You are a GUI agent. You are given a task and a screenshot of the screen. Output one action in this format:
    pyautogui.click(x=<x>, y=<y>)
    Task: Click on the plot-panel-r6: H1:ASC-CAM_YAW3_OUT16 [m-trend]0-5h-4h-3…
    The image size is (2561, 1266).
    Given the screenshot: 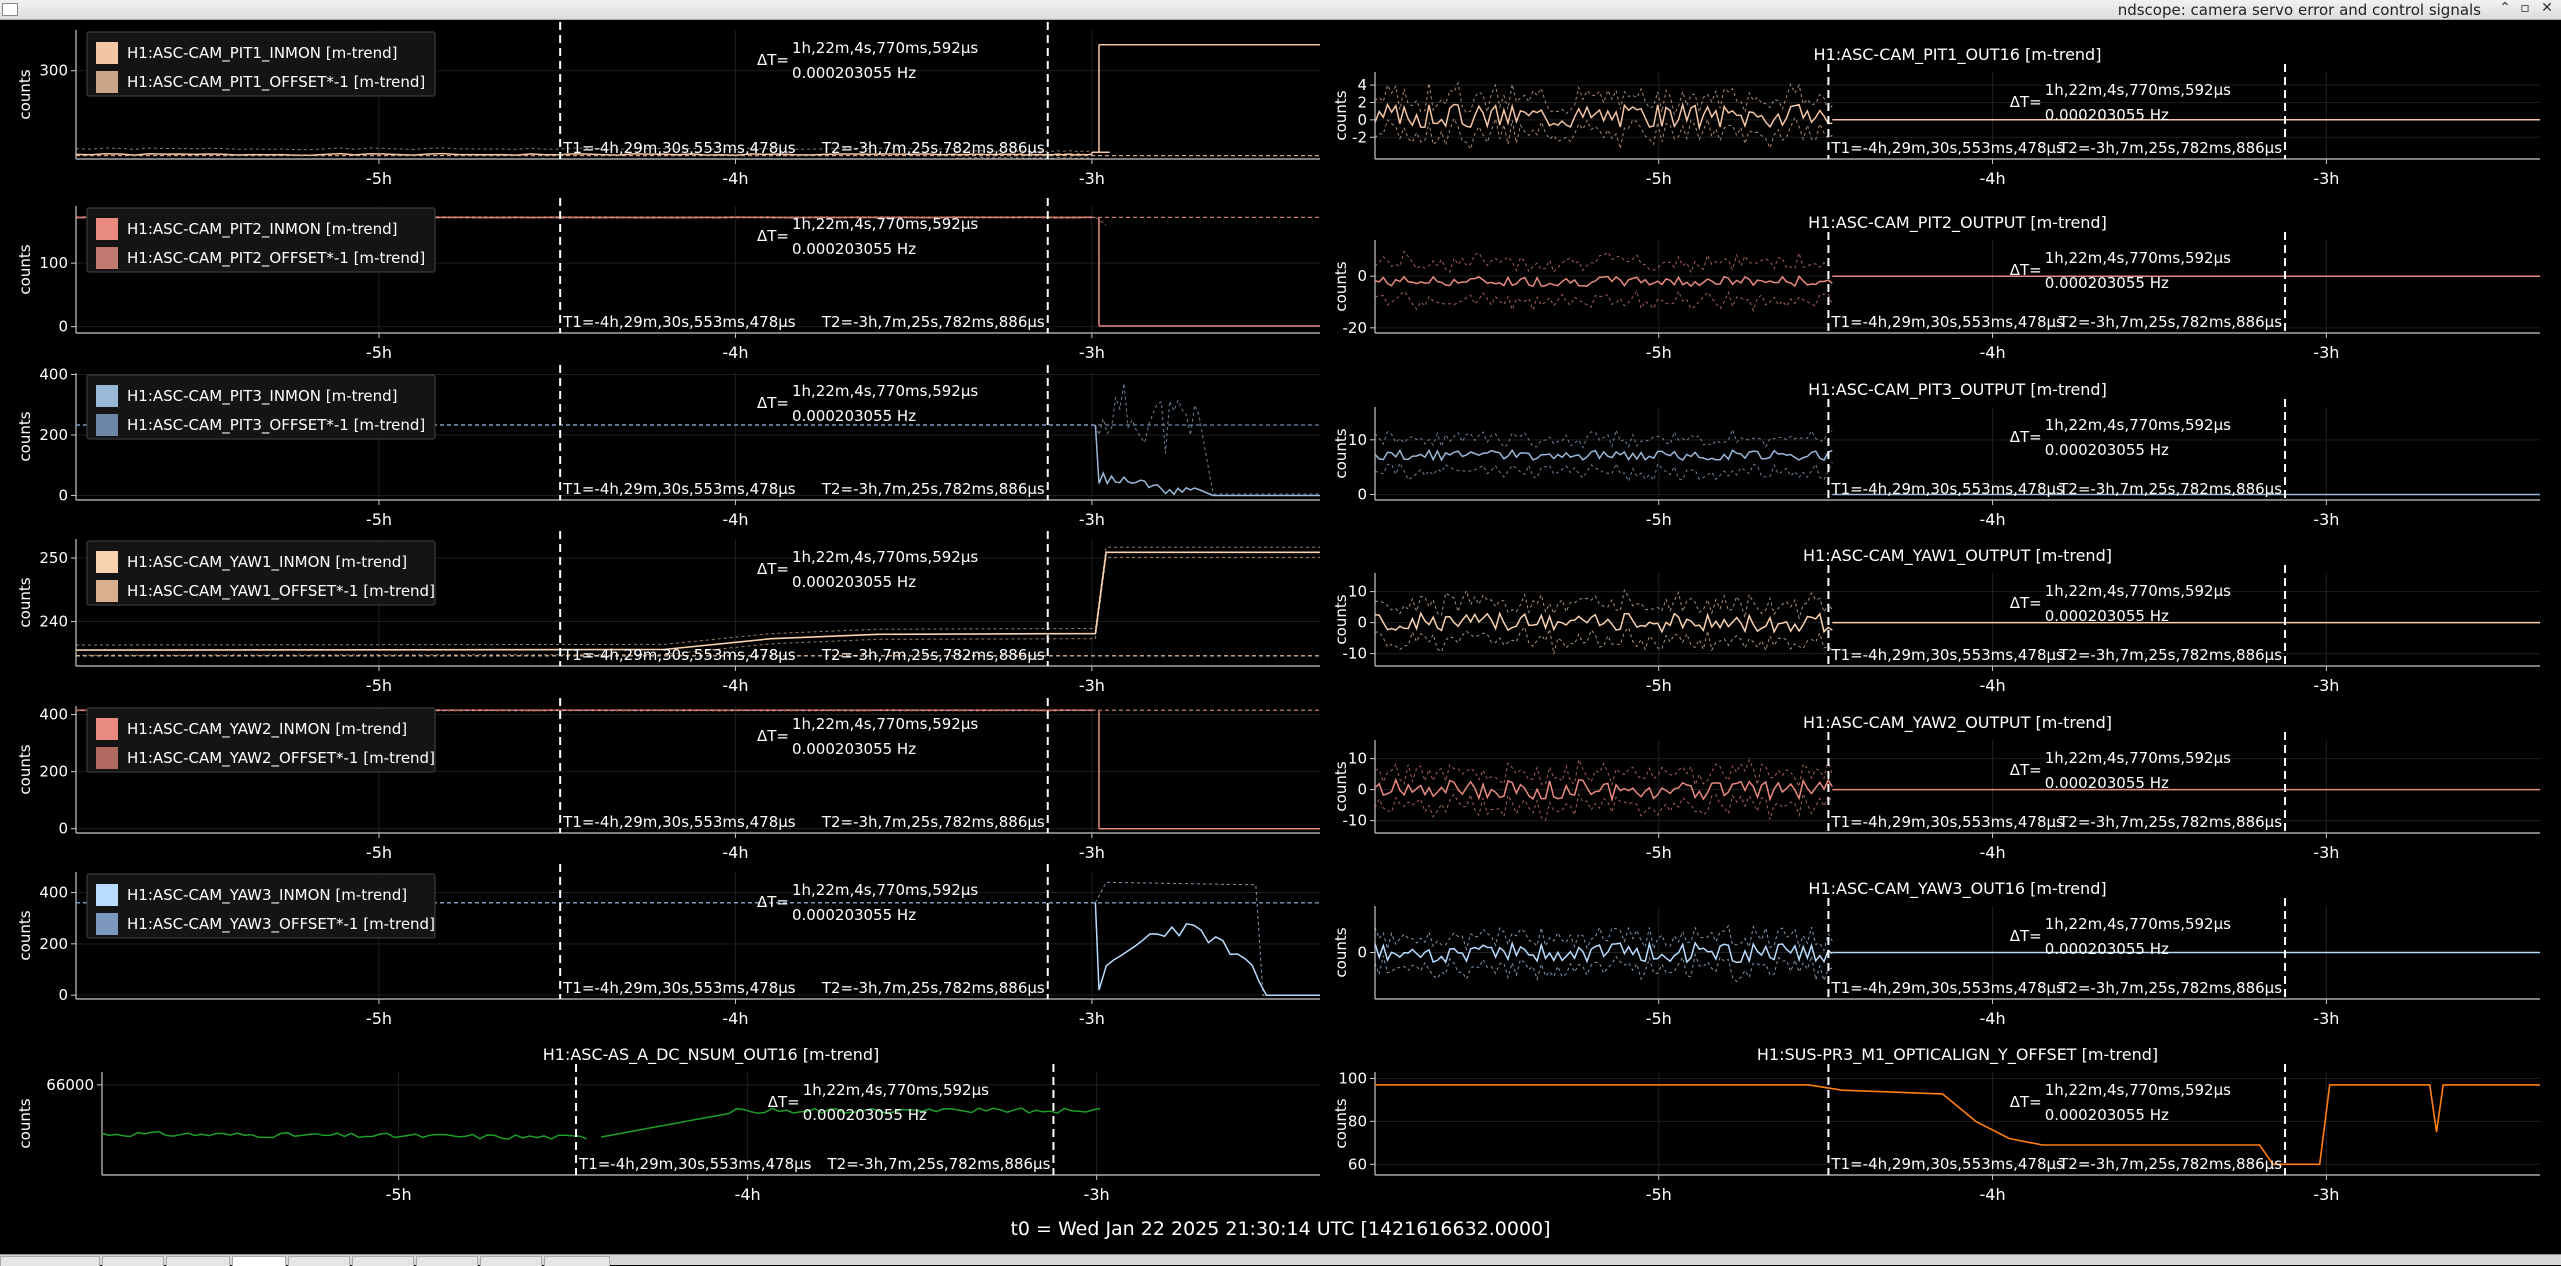 What is the action you would take?
    pyautogui.click(x=1936, y=953)
    